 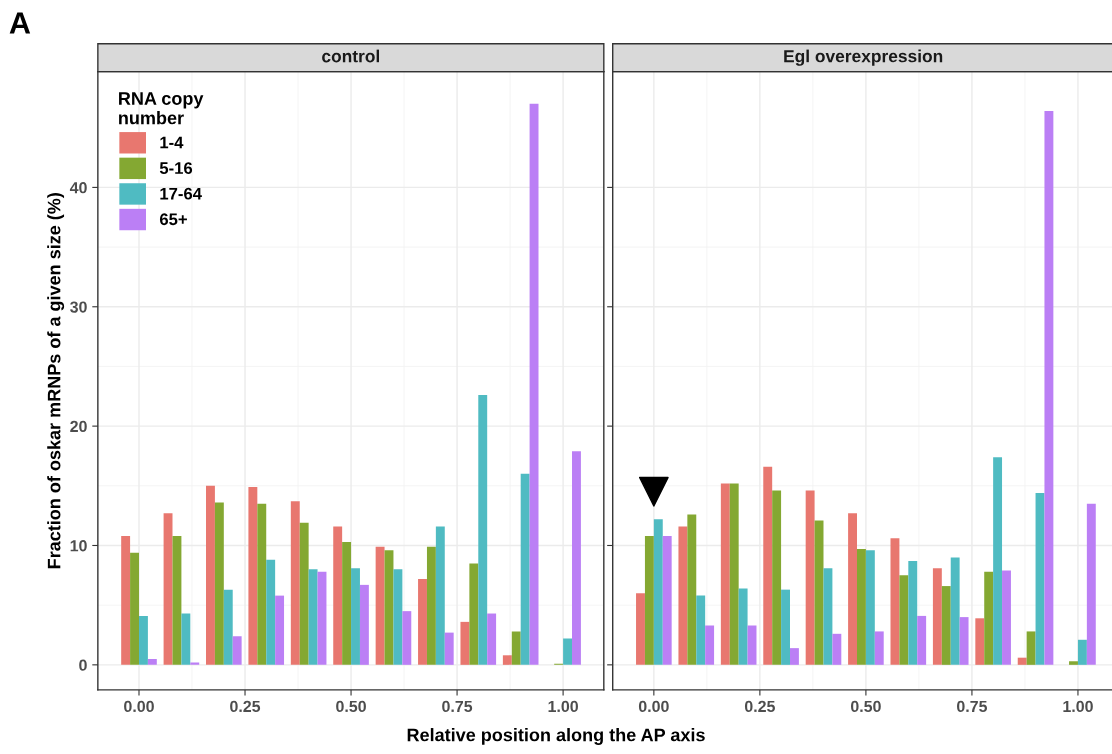 I want to click on y-tick-label: 30, so click(x=78, y=307).